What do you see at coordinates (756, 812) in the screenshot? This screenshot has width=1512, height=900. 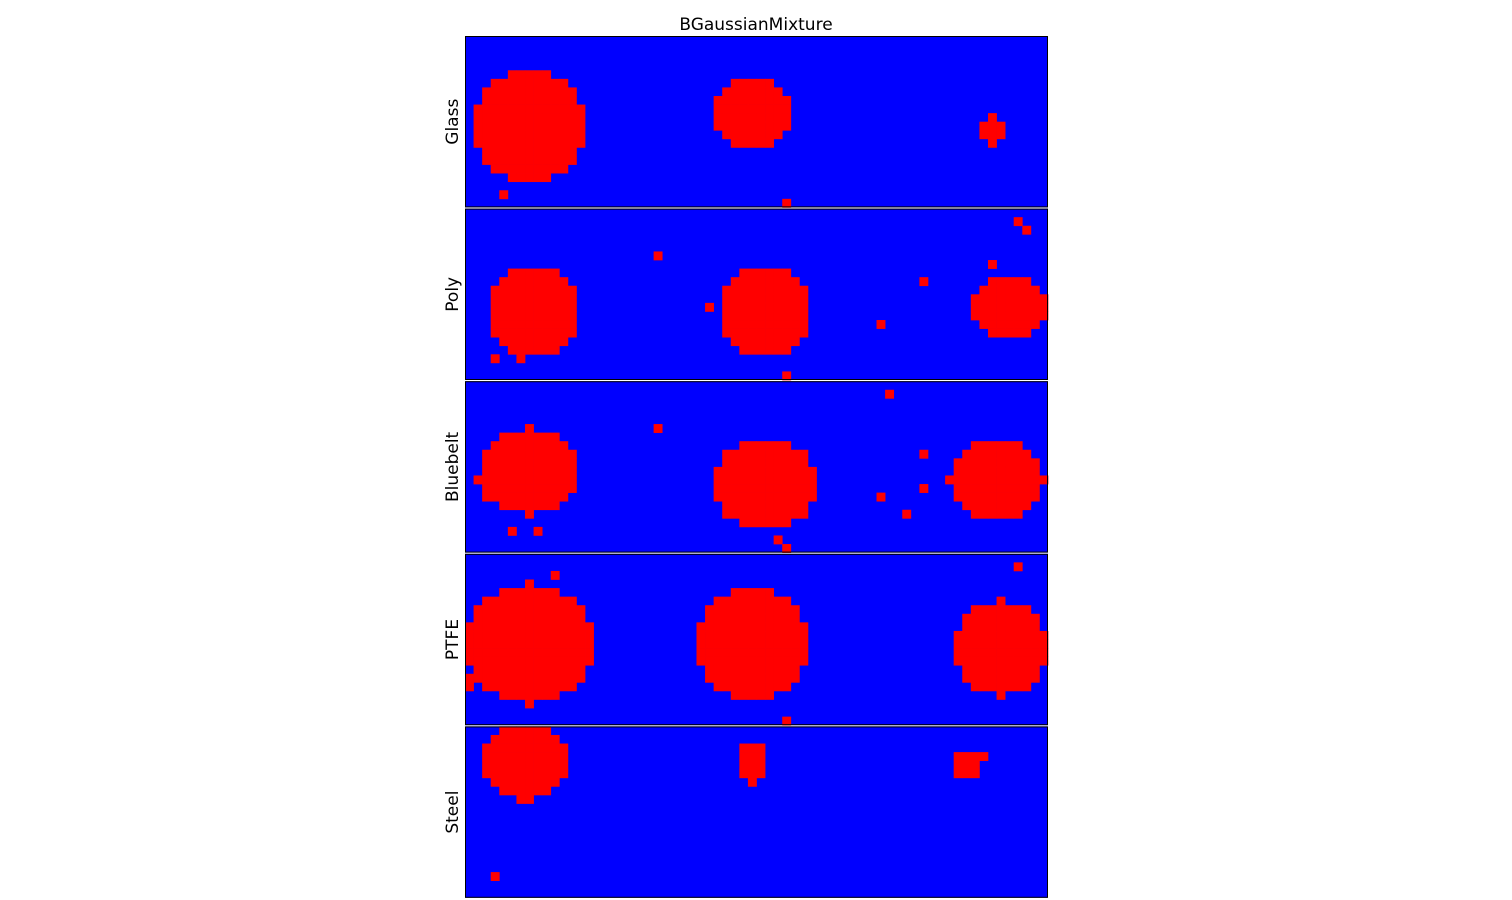 I see `panel-frame` at bounding box center [756, 812].